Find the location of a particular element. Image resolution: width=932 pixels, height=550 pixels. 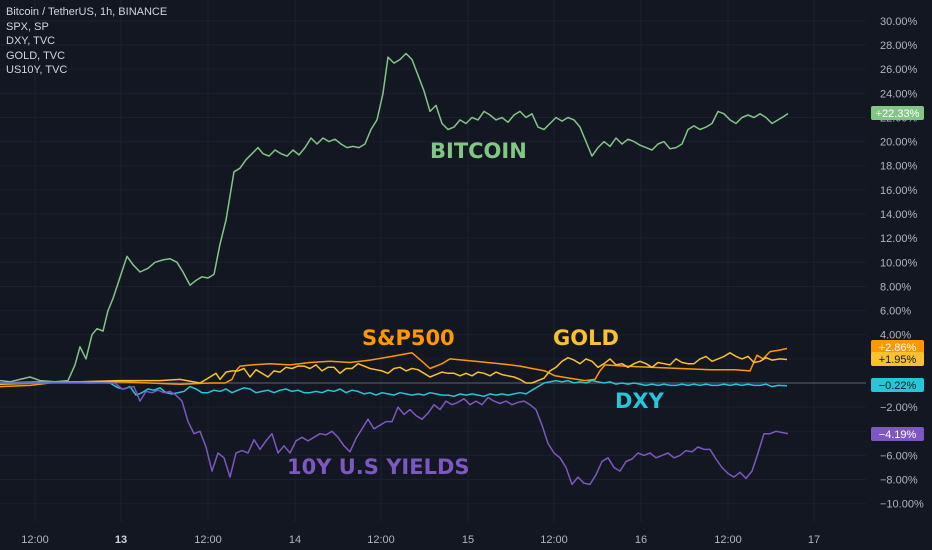

y-tick-label: 26.00% is located at coordinates (899, 70).